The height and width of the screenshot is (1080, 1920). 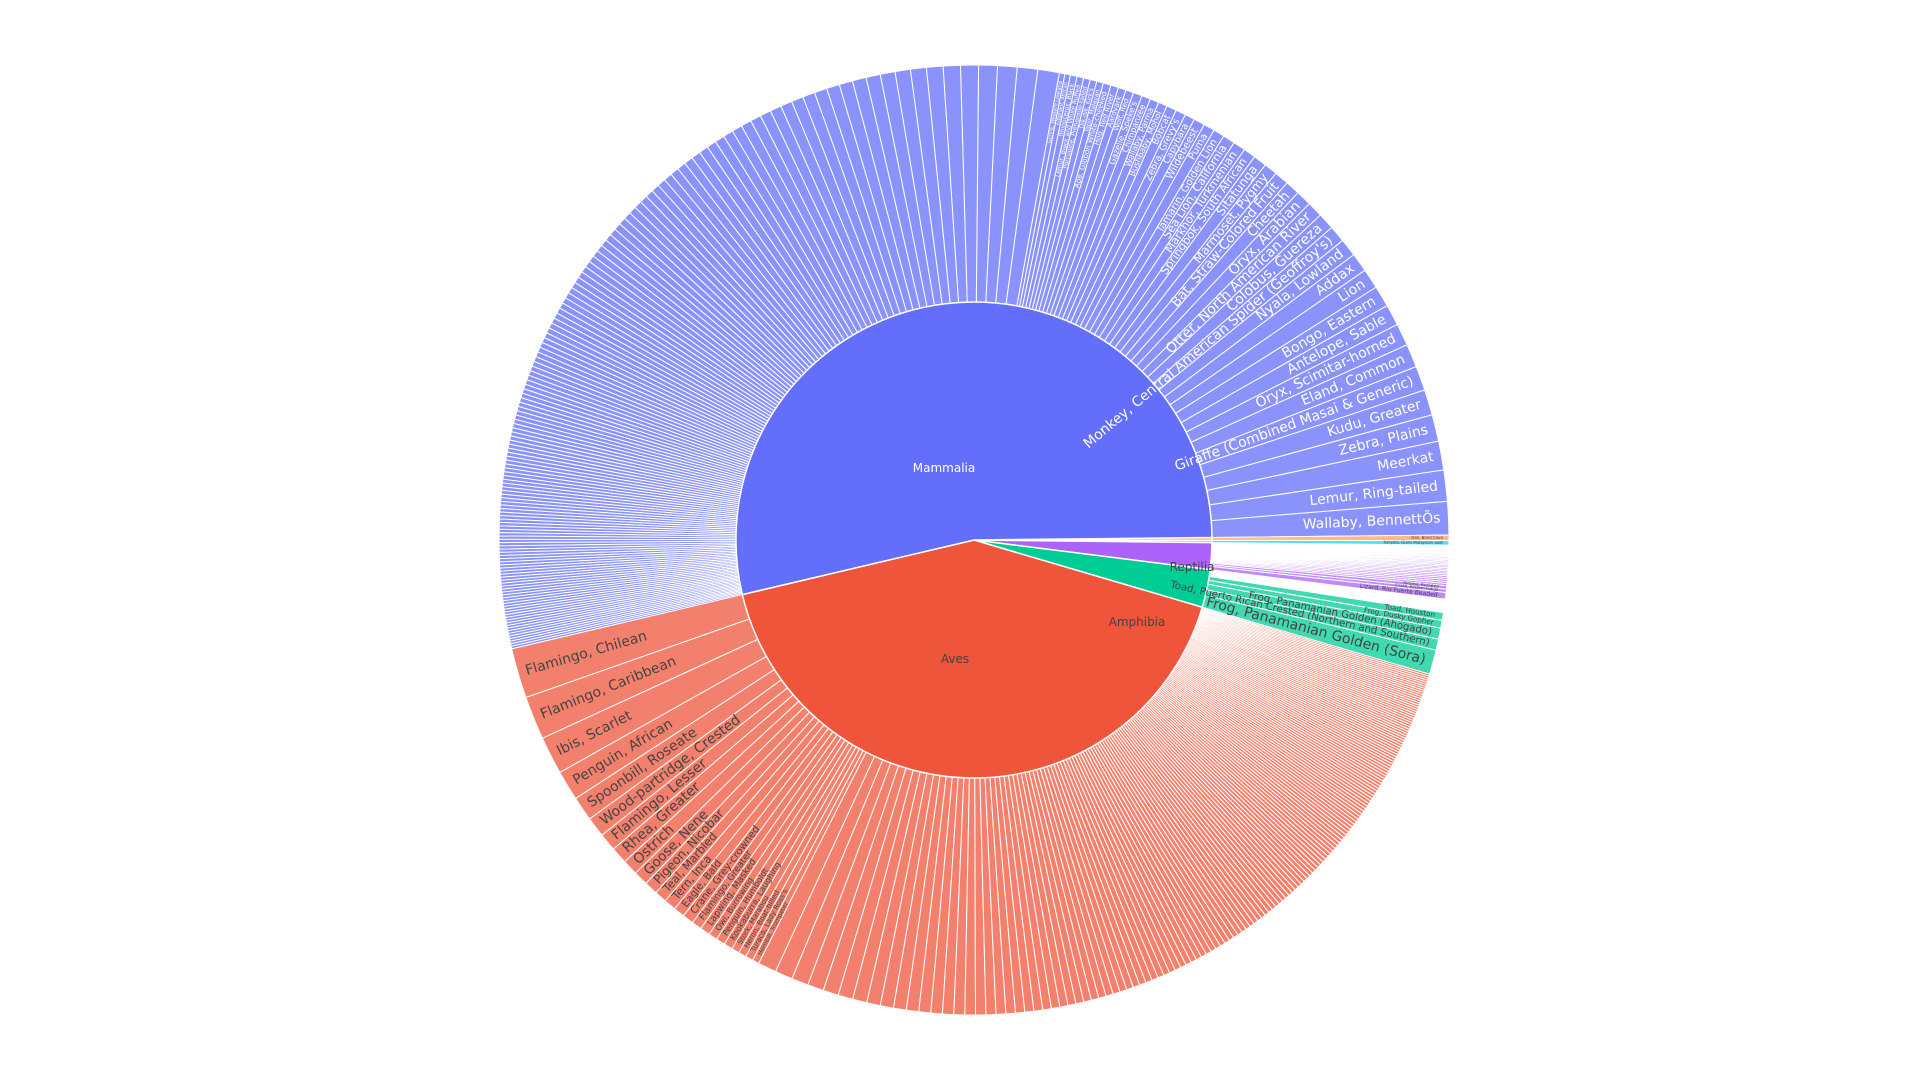 I want to click on class-wedge-aves, so click(x=972, y=659).